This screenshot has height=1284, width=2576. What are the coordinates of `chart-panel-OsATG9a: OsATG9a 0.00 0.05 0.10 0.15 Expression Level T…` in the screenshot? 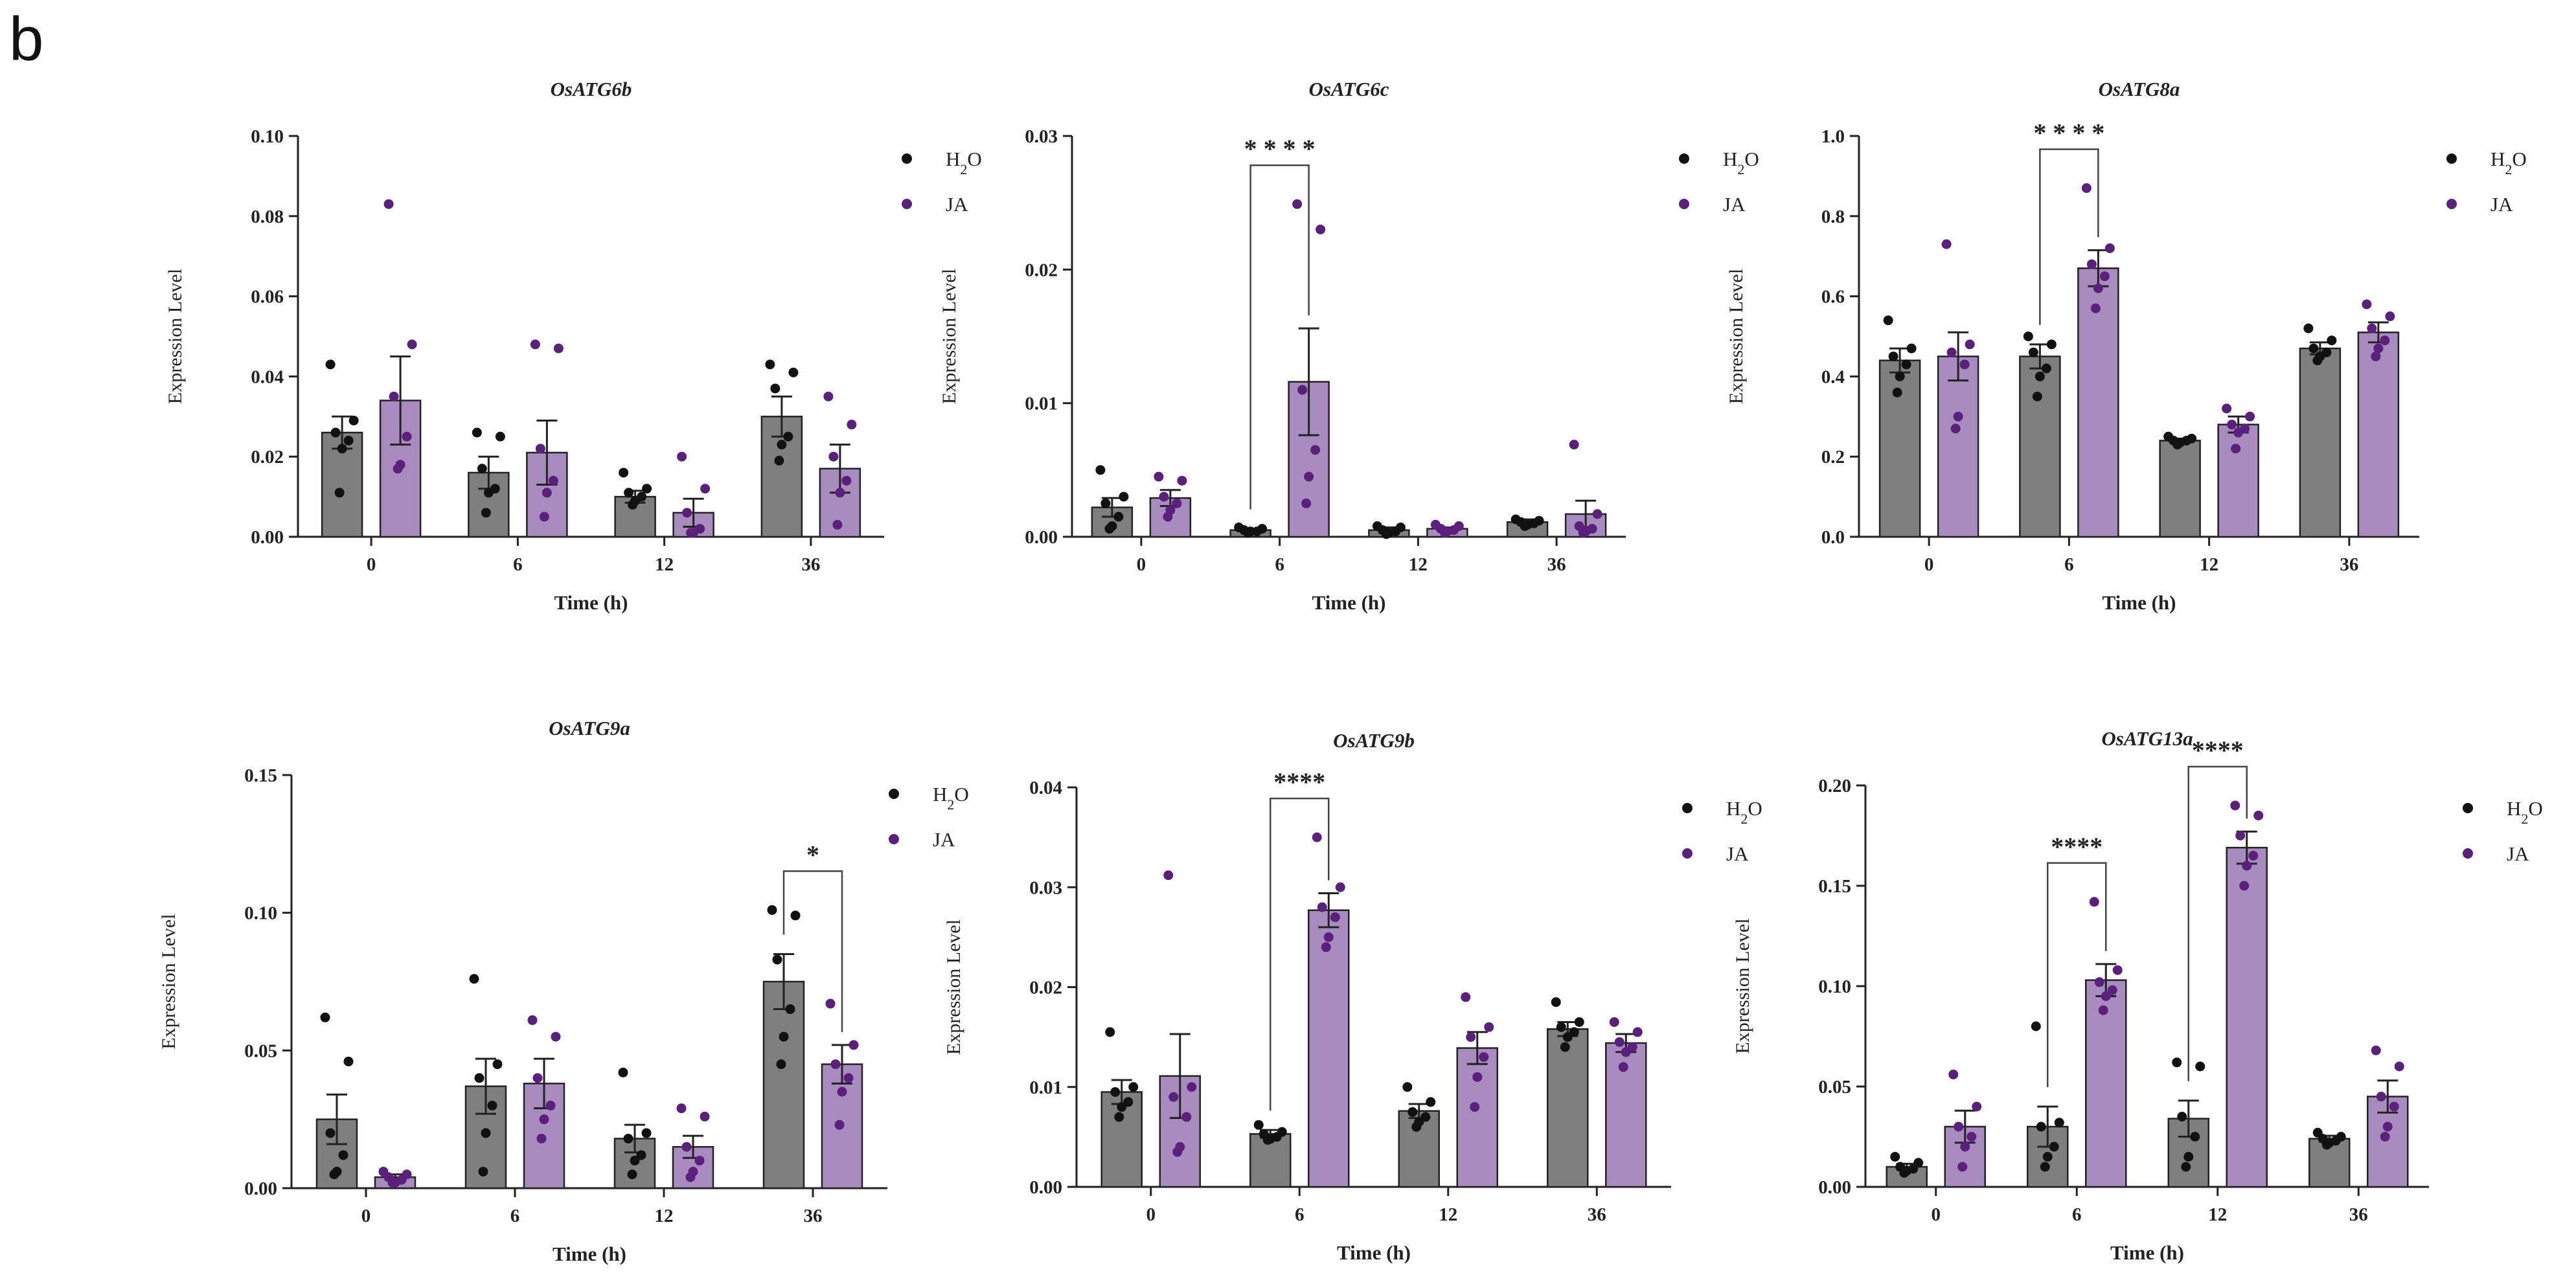 It's located at (563, 991).